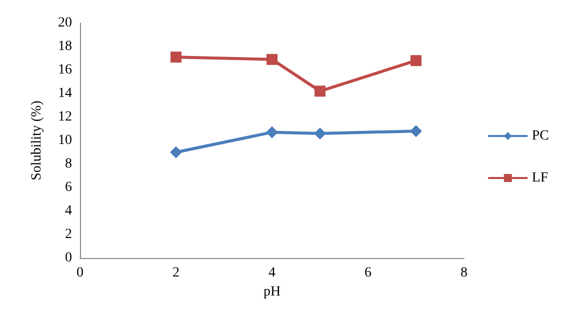 Image resolution: width=564 pixels, height=314 pixels. I want to click on x-tick-label: 4, so click(272, 273).